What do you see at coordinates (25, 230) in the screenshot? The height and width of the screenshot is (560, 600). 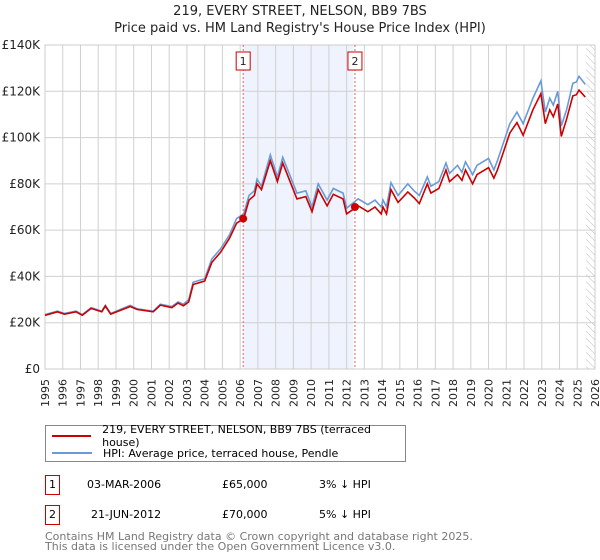 I see `y-tick-label: £60K` at bounding box center [25, 230].